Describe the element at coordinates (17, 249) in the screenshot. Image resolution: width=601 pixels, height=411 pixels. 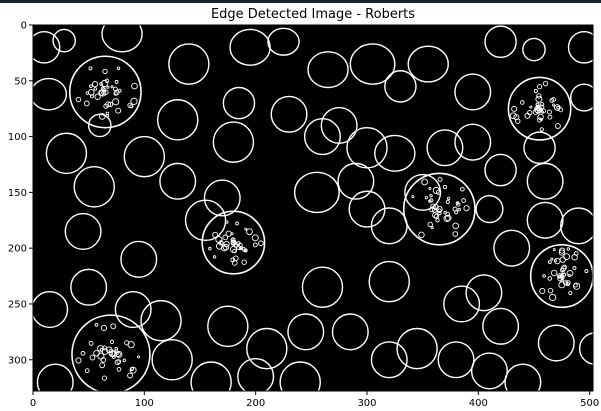
I see `y-tick-label: 200` at that location.